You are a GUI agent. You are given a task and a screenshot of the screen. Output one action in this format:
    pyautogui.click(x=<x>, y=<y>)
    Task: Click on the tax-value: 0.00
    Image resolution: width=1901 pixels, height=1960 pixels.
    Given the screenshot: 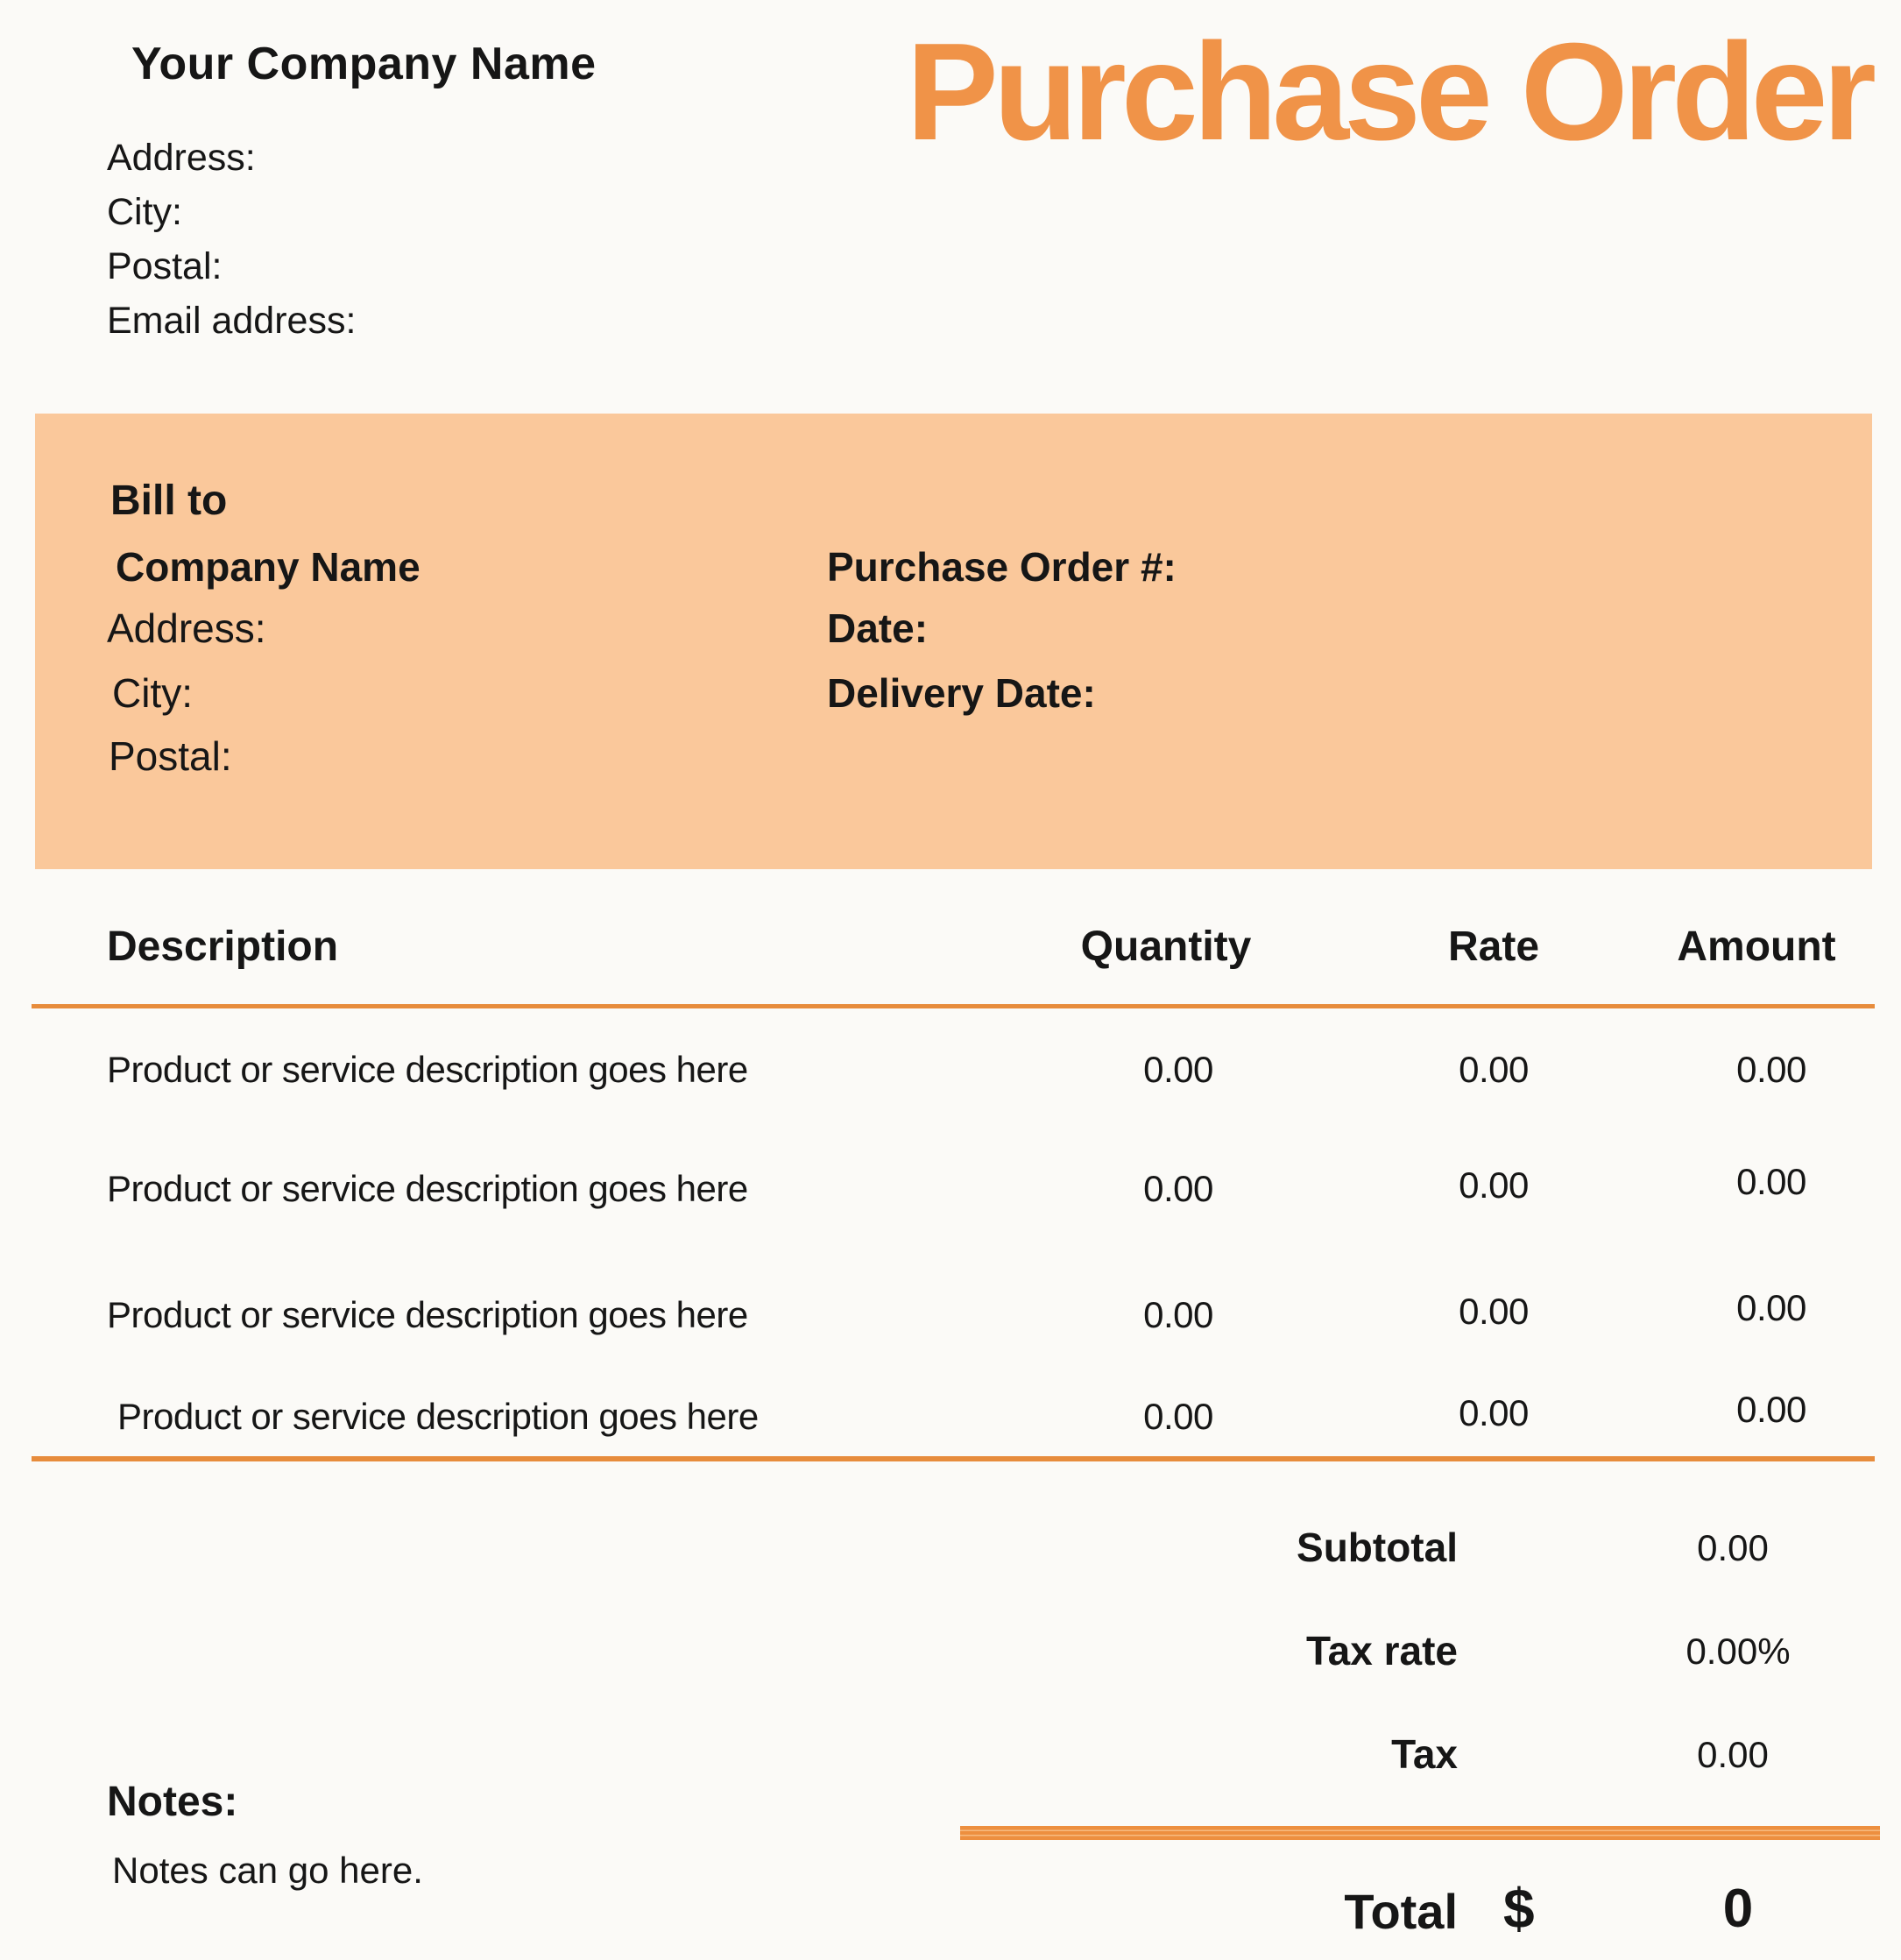 What is the action you would take?
    pyautogui.click(x=1733, y=1754)
    